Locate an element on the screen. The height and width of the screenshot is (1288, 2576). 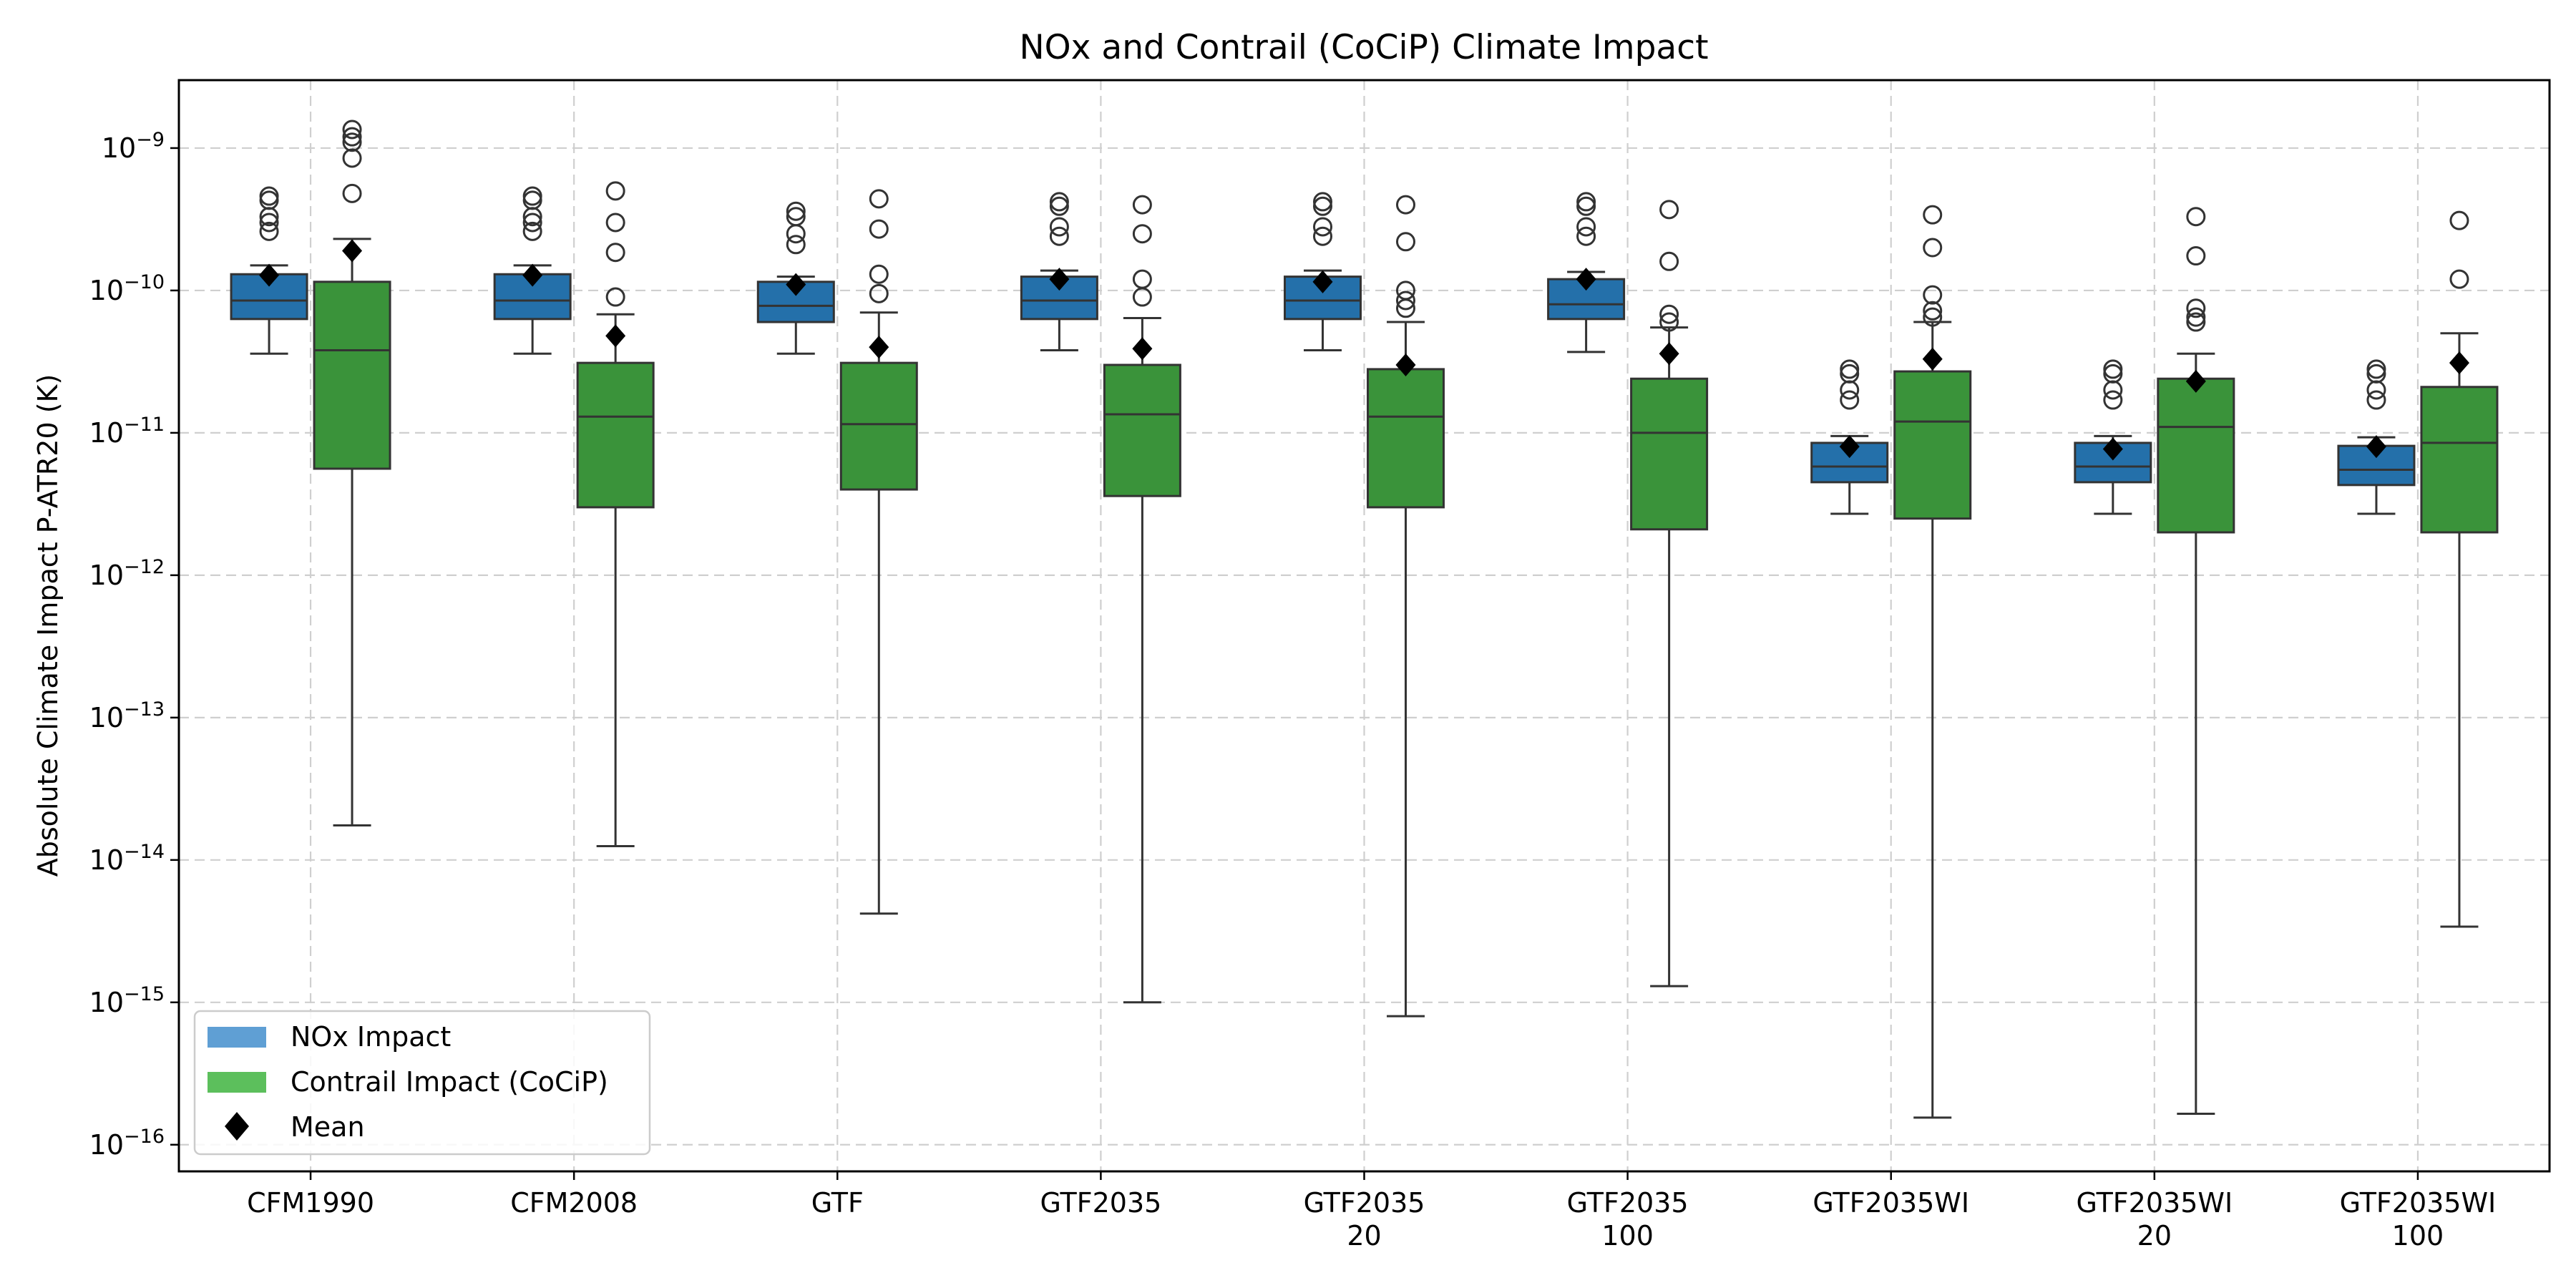
legend-label-nox: NOx Impact is located at coordinates (371, 1037).